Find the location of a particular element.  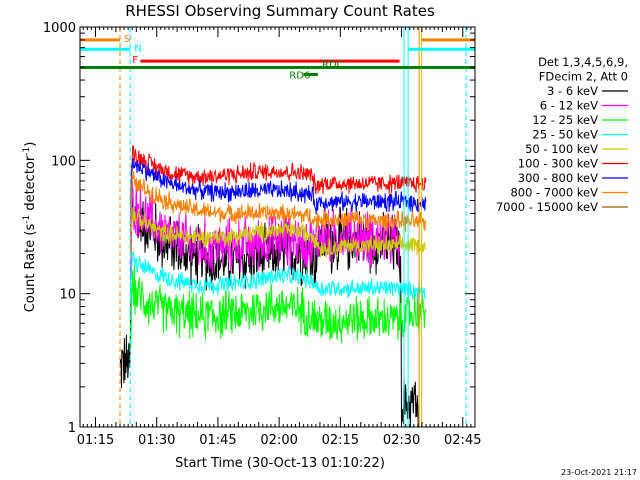

legend-header-0: Det 1,3,4,5,6,9, is located at coordinates (583, 62).